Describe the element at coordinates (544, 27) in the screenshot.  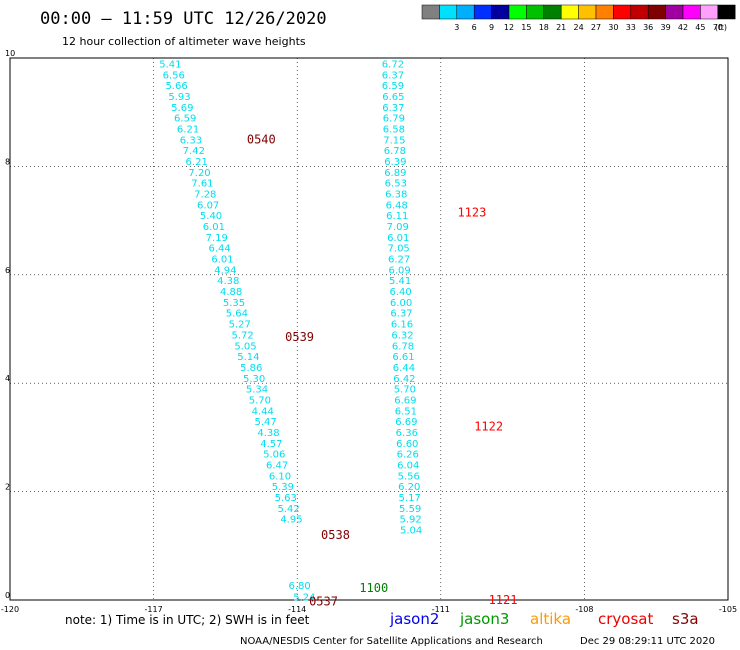
I see `legend-label: 18` at that location.